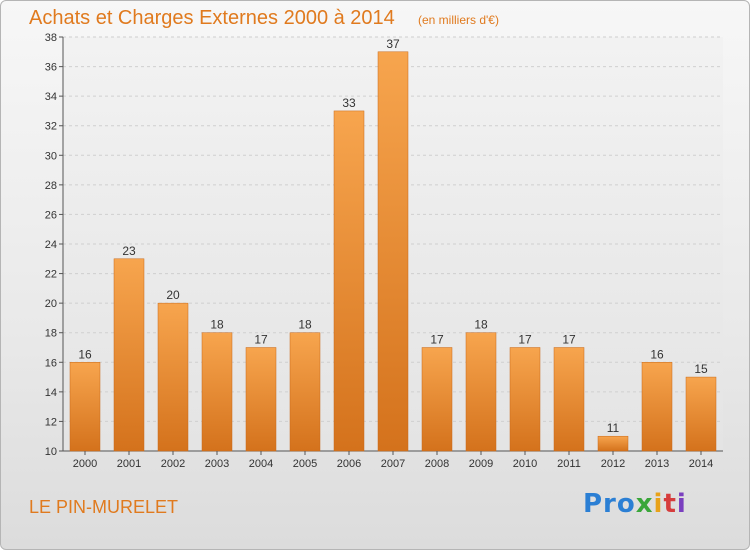  Describe the element at coordinates (104, 507) in the screenshot. I see `place-name: LE PIN-MURELET` at that location.